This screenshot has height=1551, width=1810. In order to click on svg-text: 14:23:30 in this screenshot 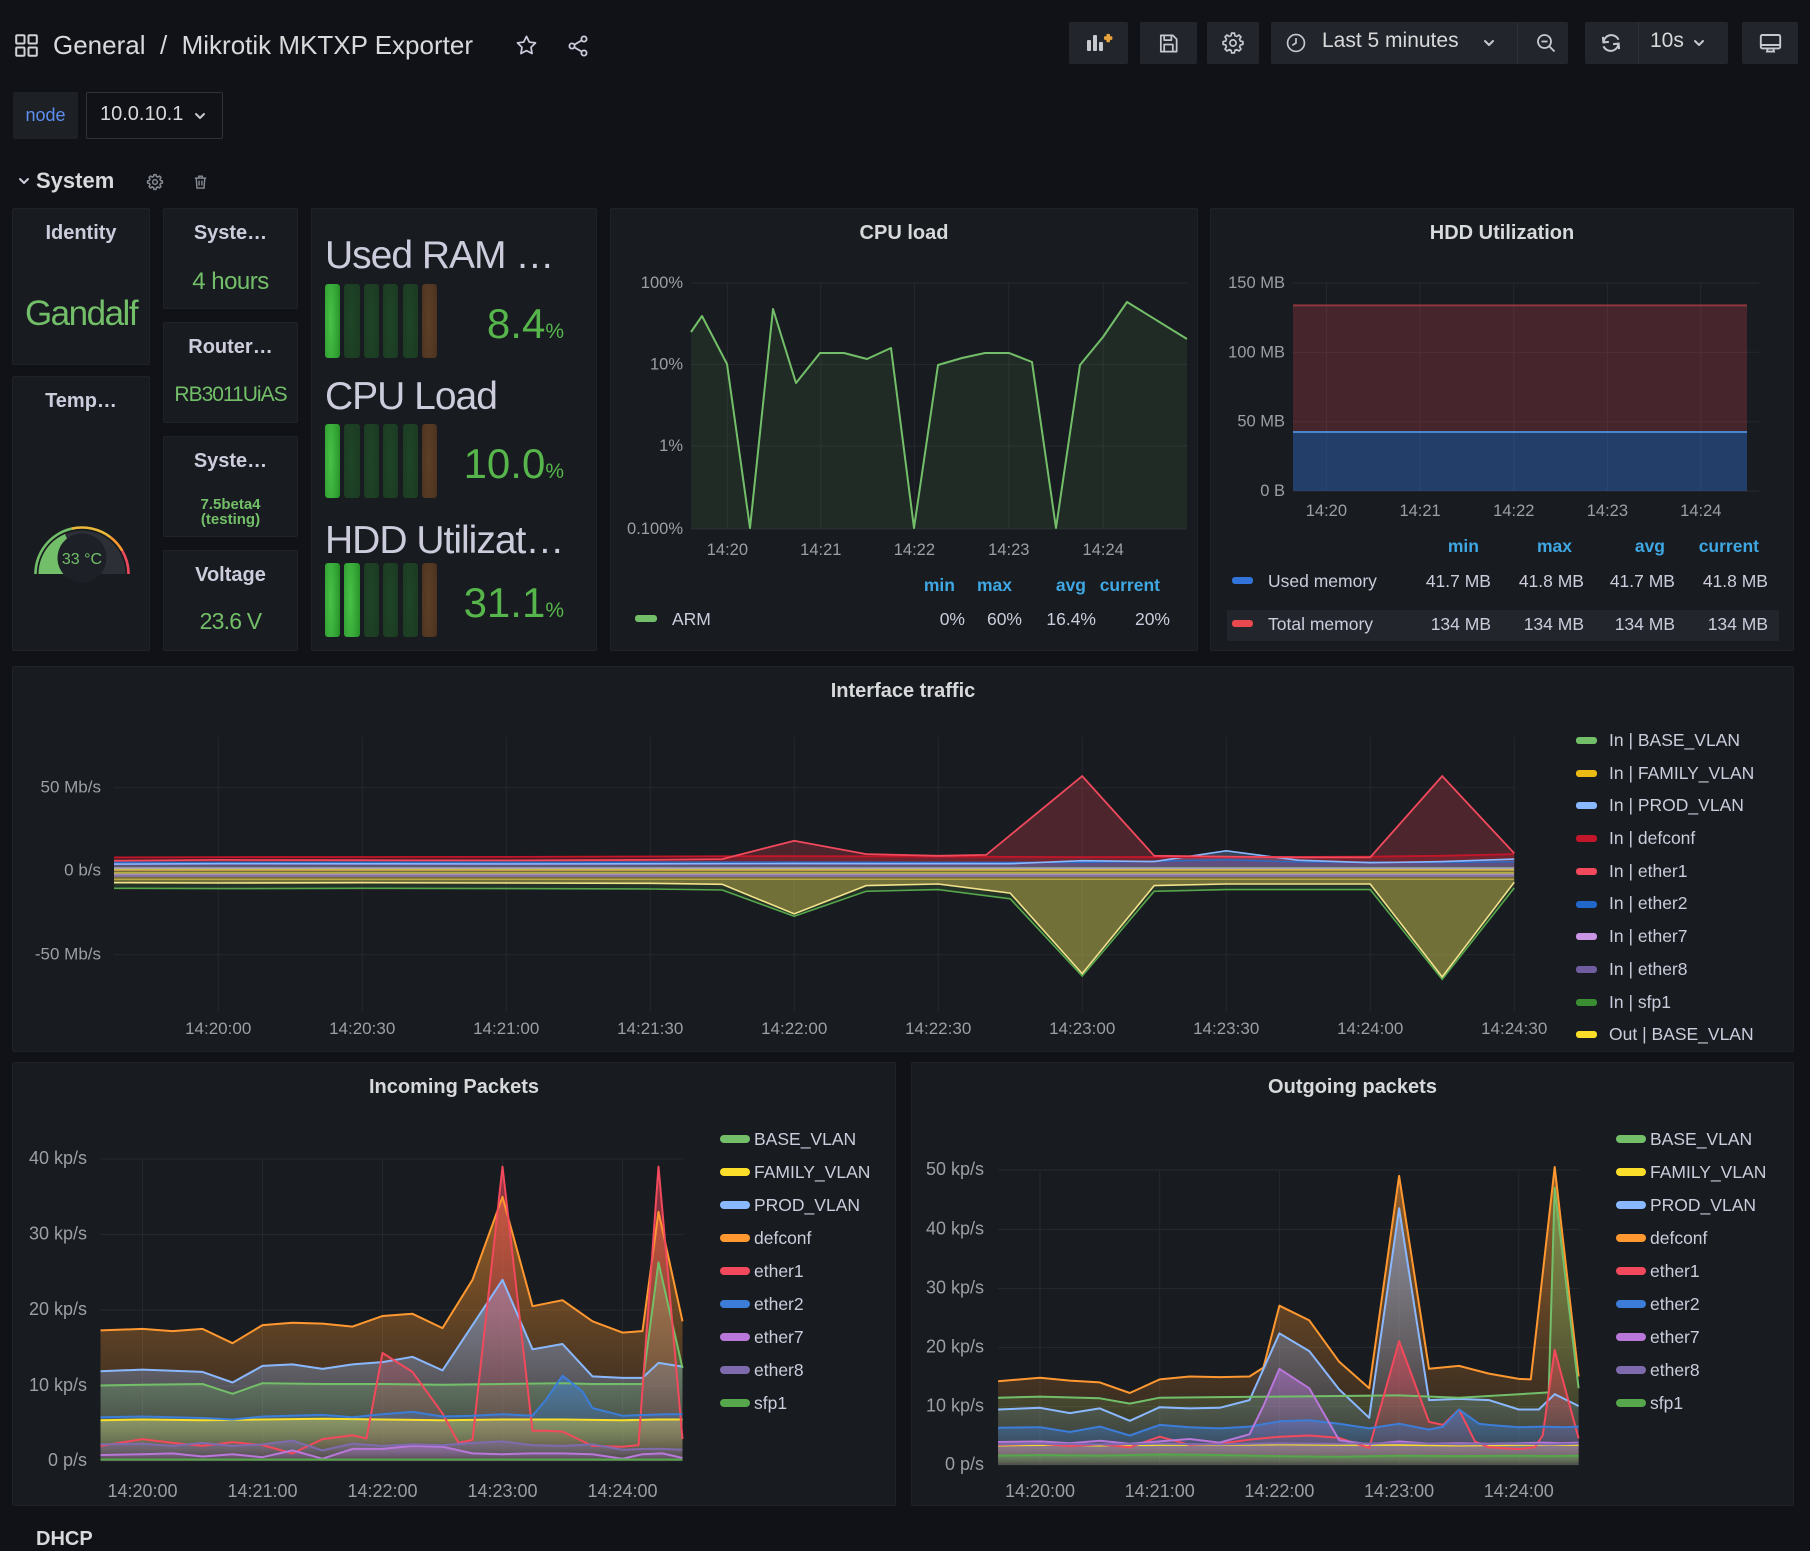, I will do `click(1226, 1028)`.